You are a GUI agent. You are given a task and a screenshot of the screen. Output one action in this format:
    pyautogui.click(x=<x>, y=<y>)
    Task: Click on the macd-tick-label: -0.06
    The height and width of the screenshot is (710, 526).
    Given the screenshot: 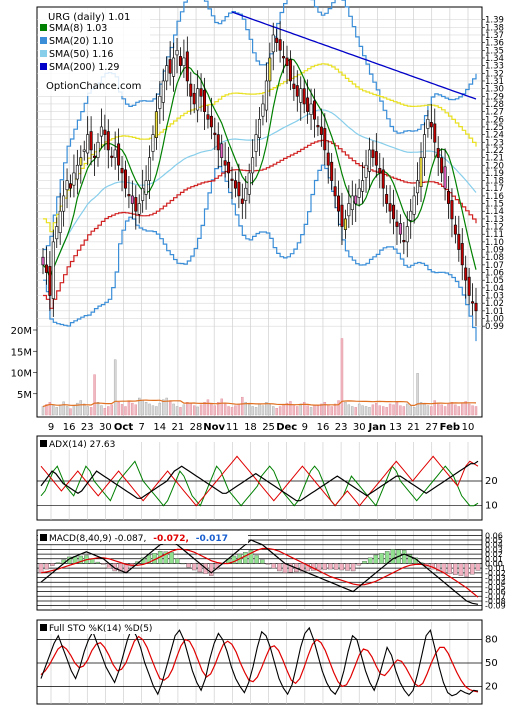 What is the action you would take?
    pyautogui.click(x=495, y=592)
    